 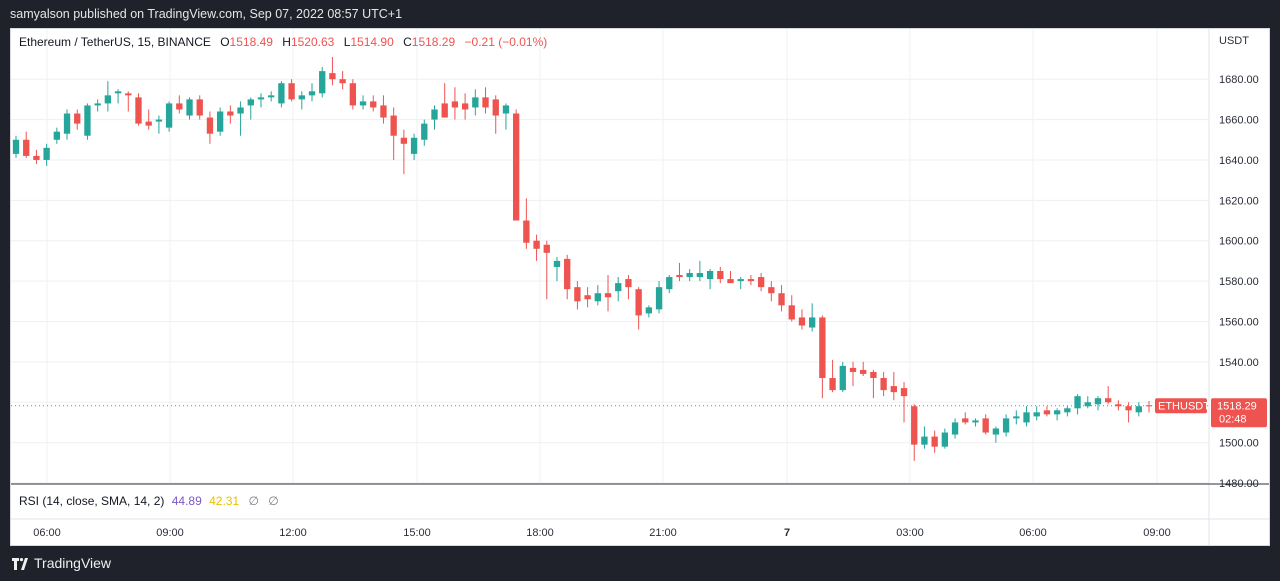 I want to click on price-tick-label: 1560.00, so click(x=1239, y=322).